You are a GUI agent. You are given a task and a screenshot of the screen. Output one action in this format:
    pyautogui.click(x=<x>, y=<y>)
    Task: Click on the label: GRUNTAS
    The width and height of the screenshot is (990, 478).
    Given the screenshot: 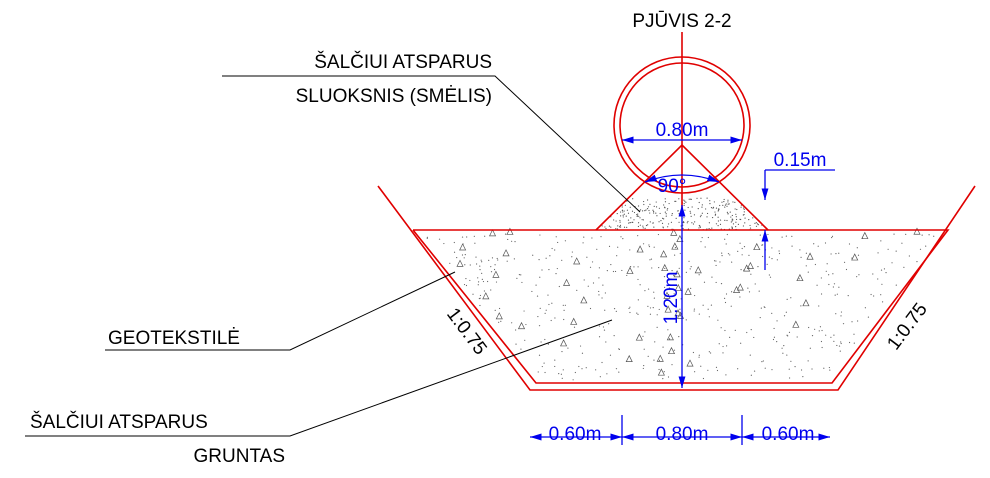 What is the action you would take?
    pyautogui.click(x=239, y=456)
    